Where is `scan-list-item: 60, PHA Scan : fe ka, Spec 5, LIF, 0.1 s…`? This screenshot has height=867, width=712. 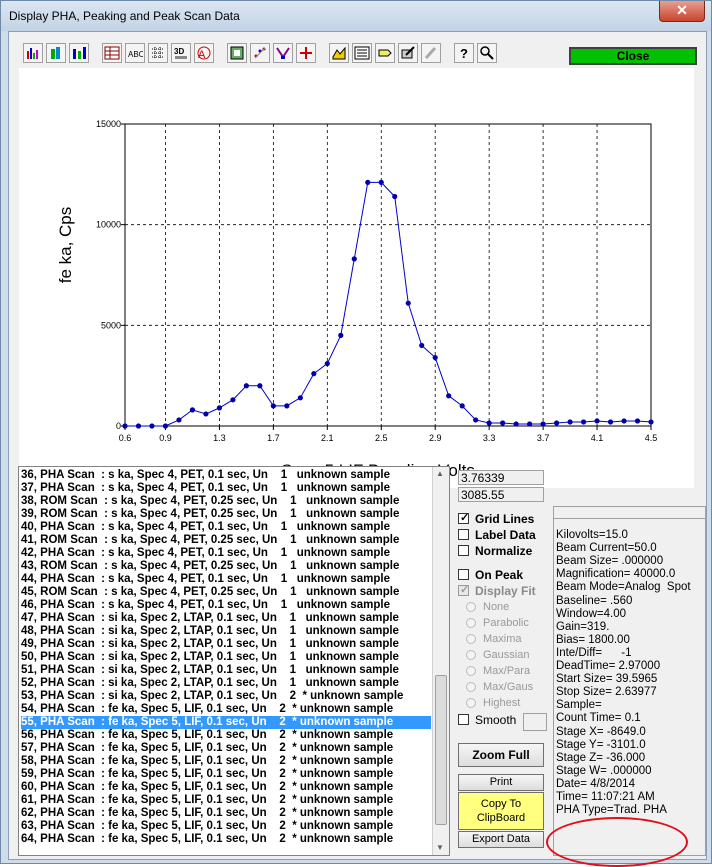 scan-list-item: 60, PHA Scan : fe ka, Spec 5, LIF, 0.1 s… is located at coordinates (207, 787).